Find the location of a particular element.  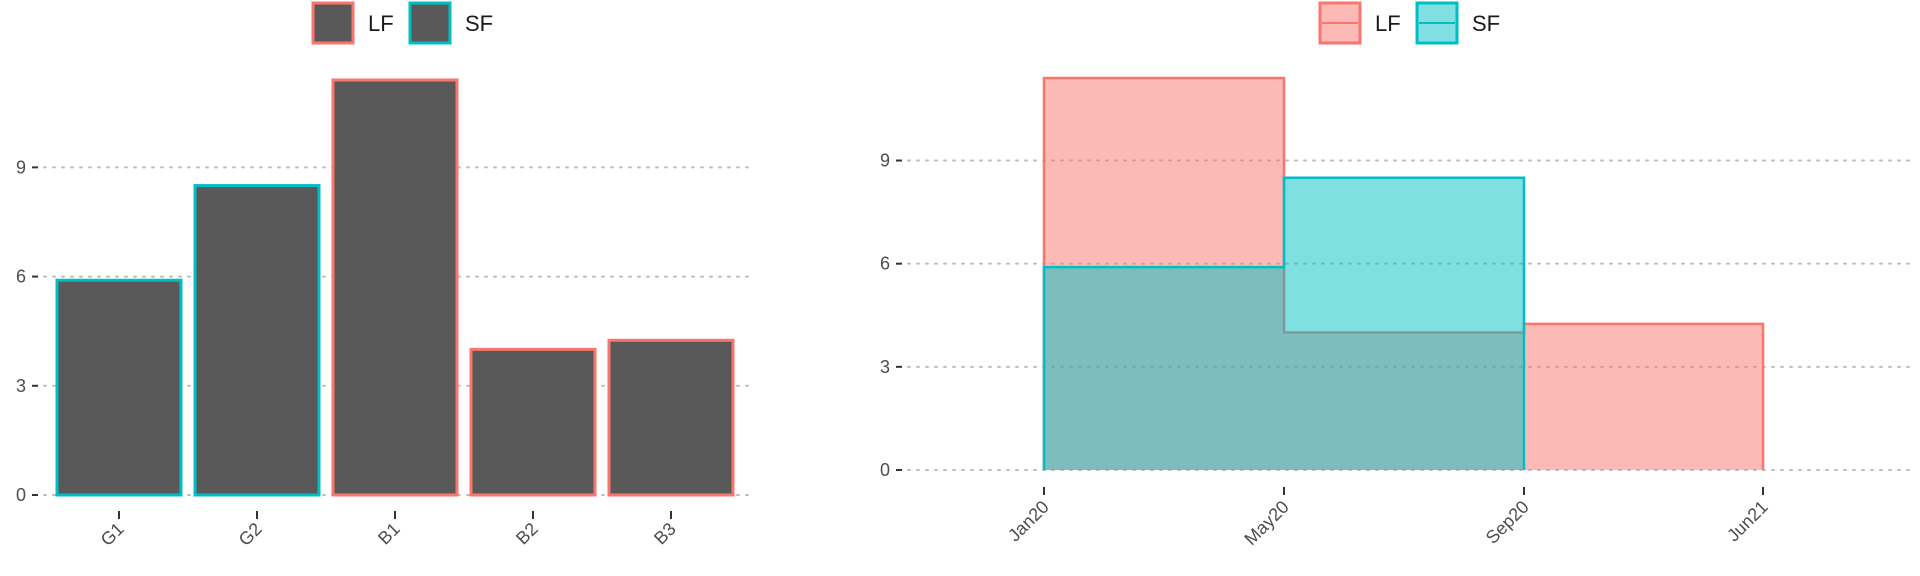

bar-b1 is located at coordinates (395, 287).